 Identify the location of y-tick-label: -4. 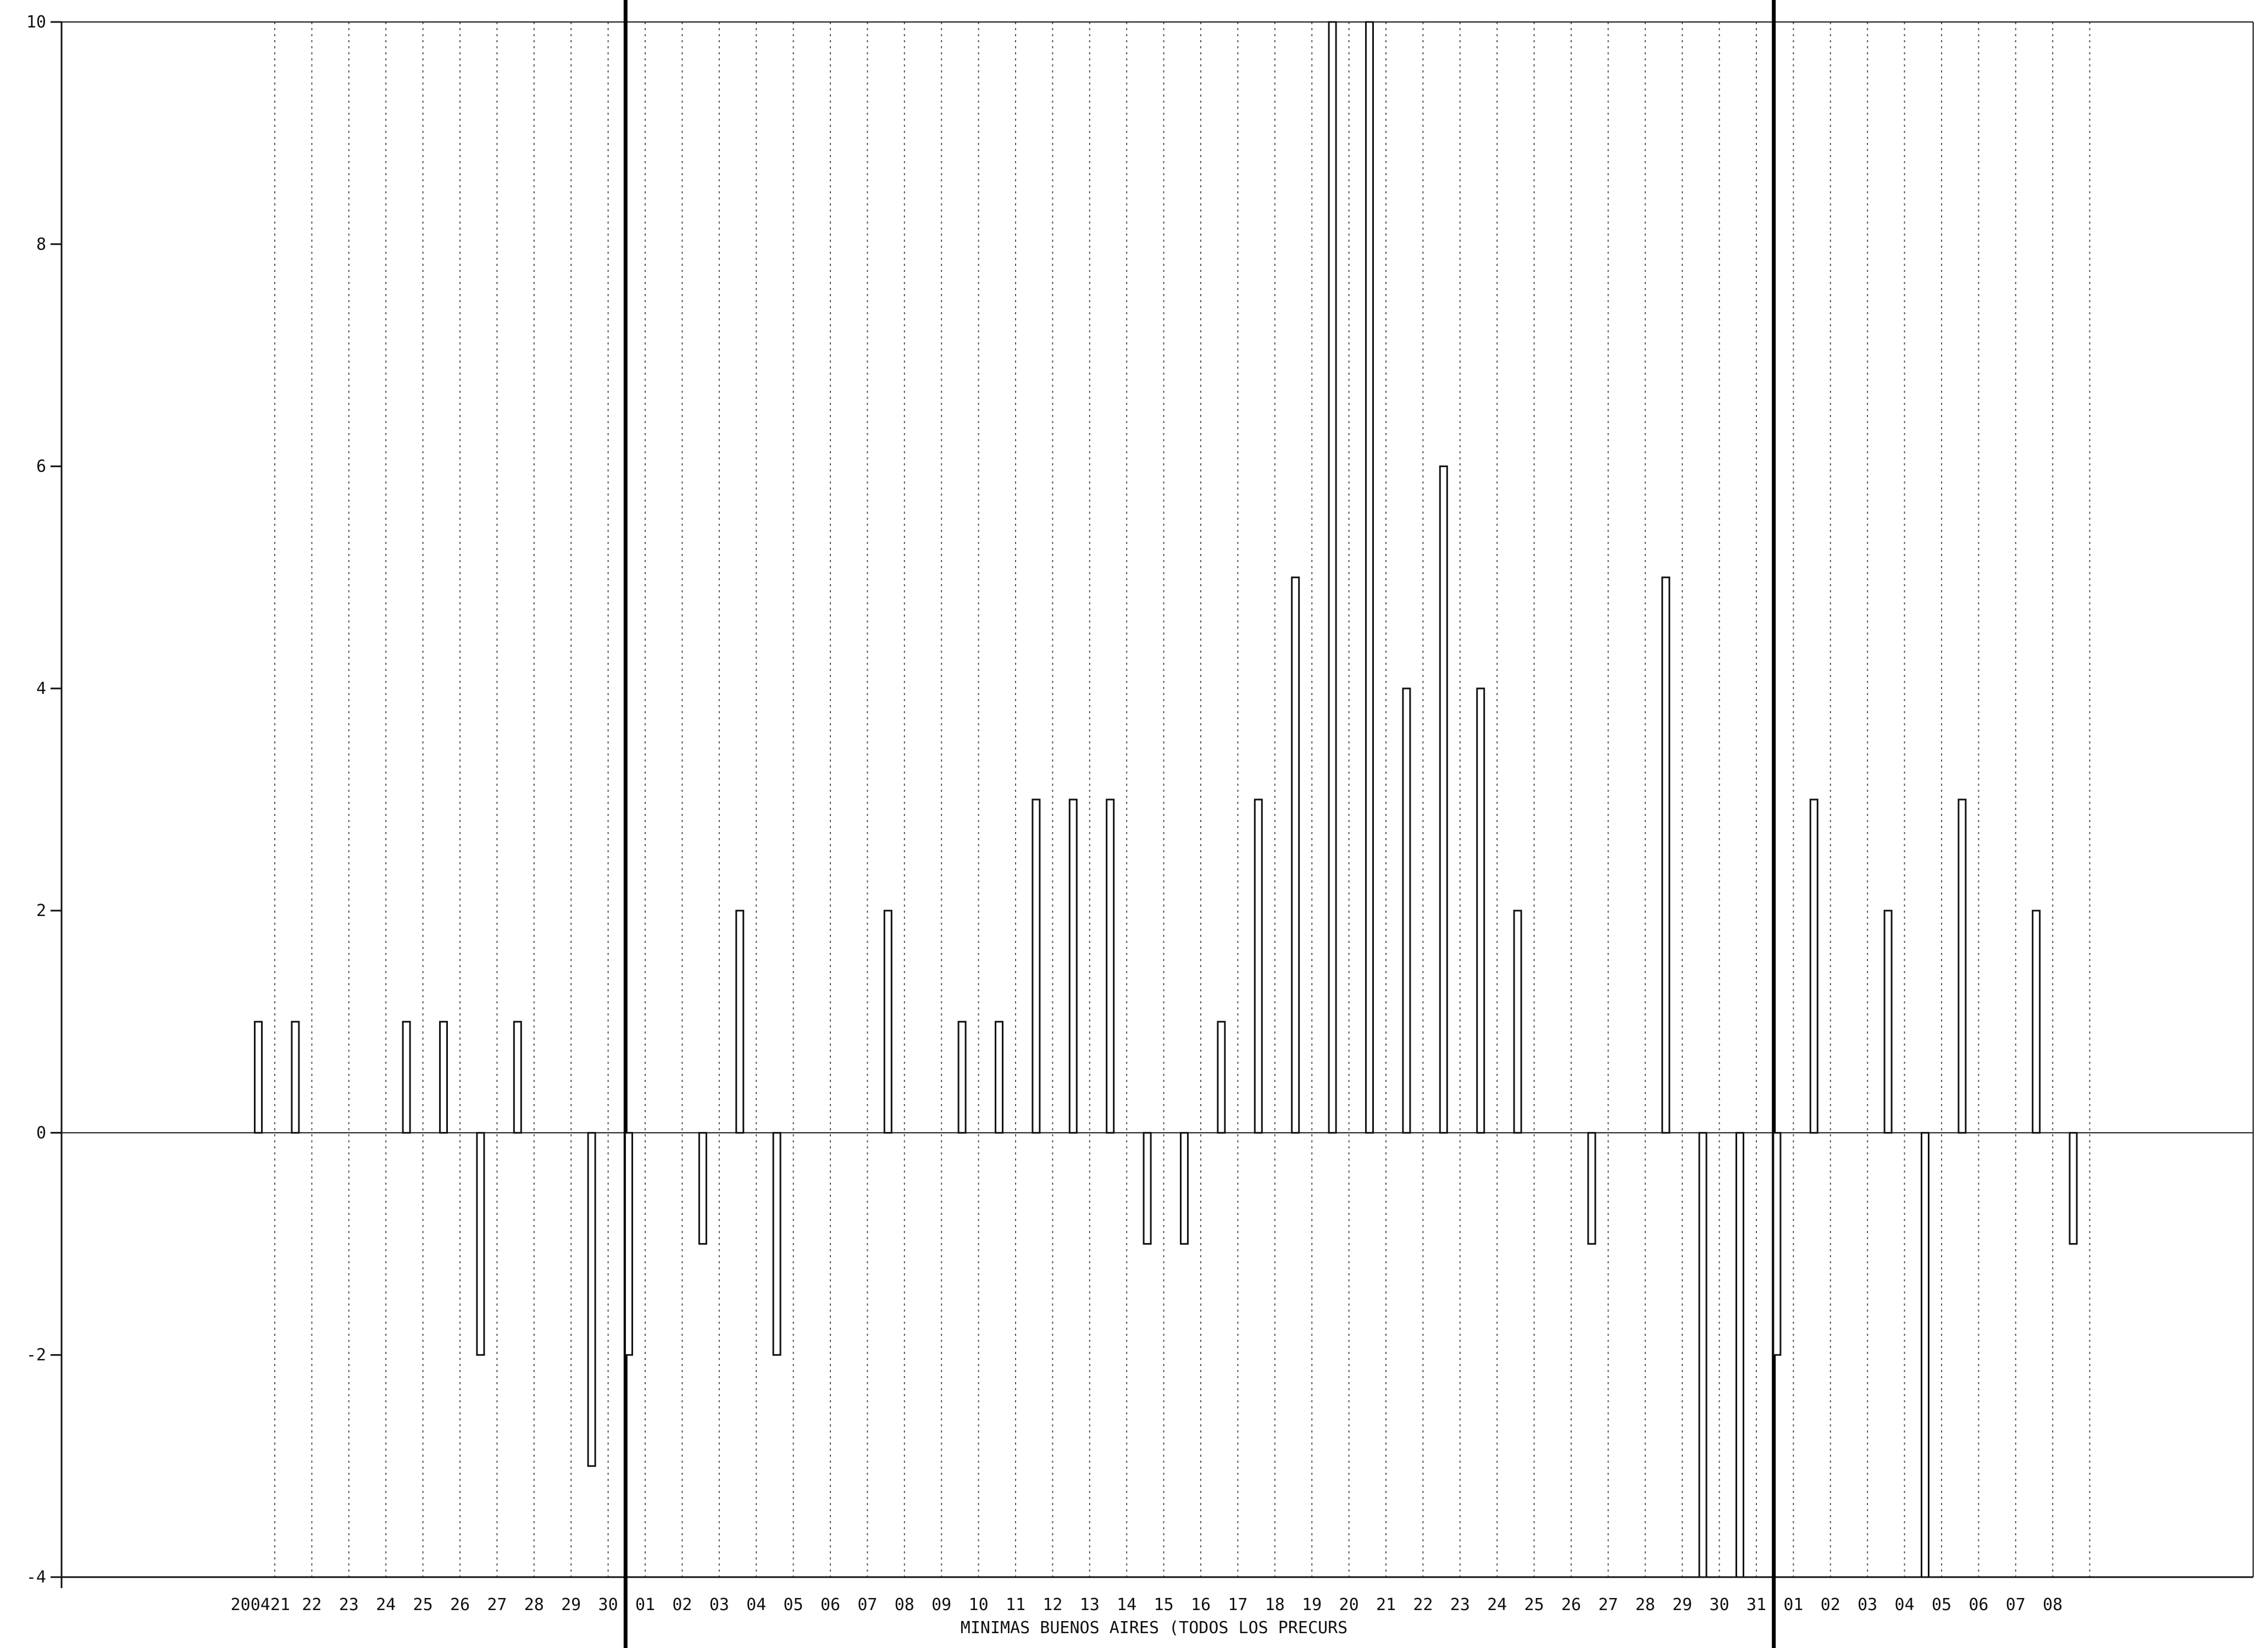
(36, 1578).